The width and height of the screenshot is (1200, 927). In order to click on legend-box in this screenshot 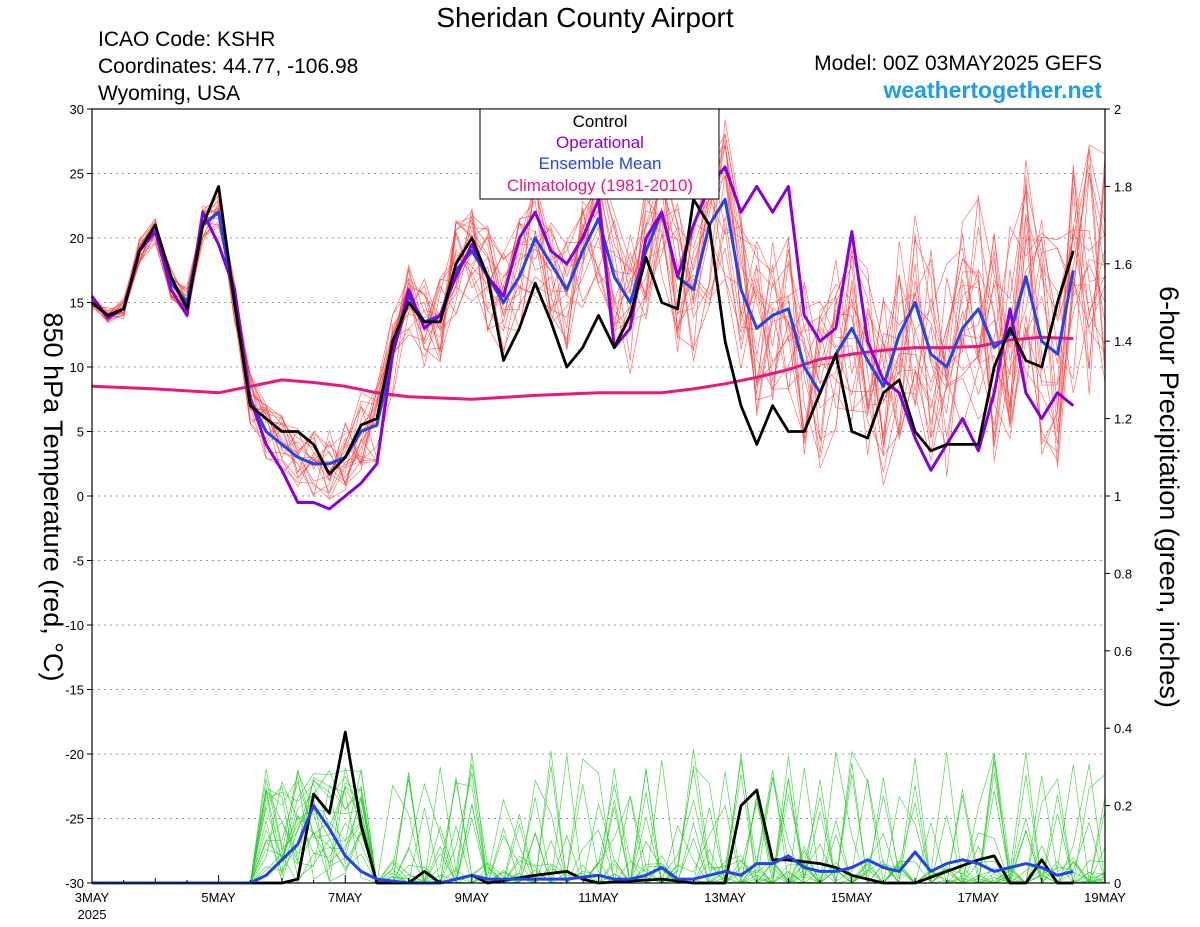, I will do `click(599, 154)`.